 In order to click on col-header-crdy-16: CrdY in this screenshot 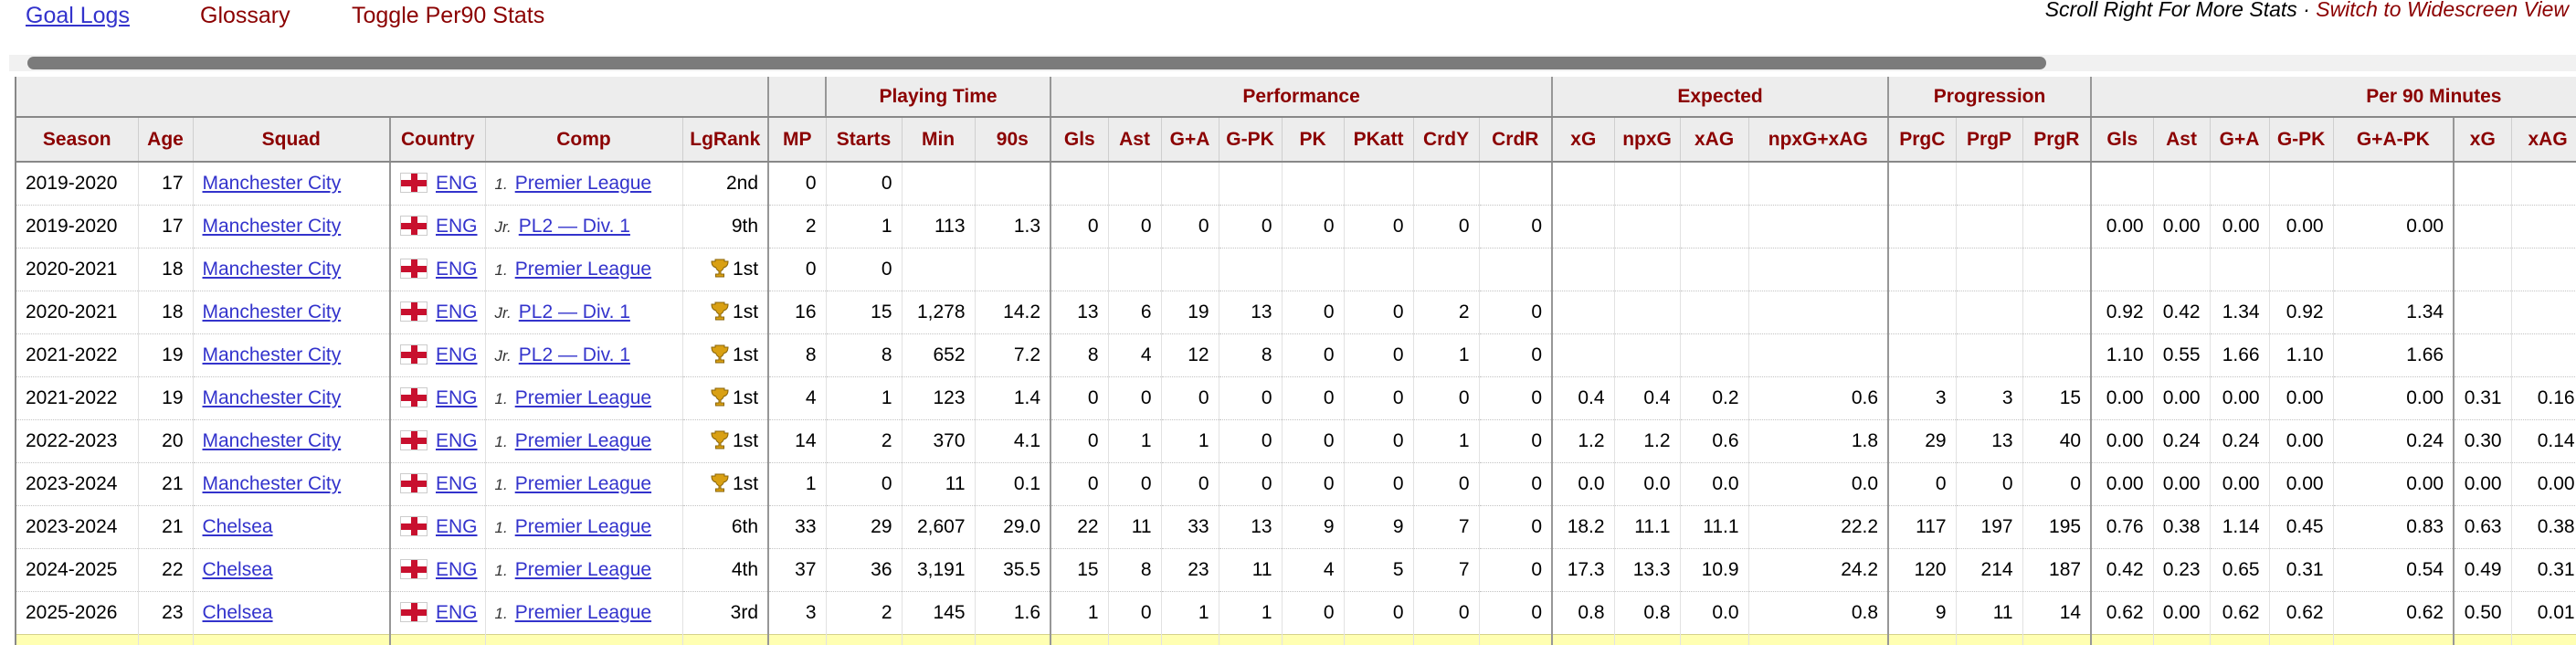, I will do `click(1446, 140)`.